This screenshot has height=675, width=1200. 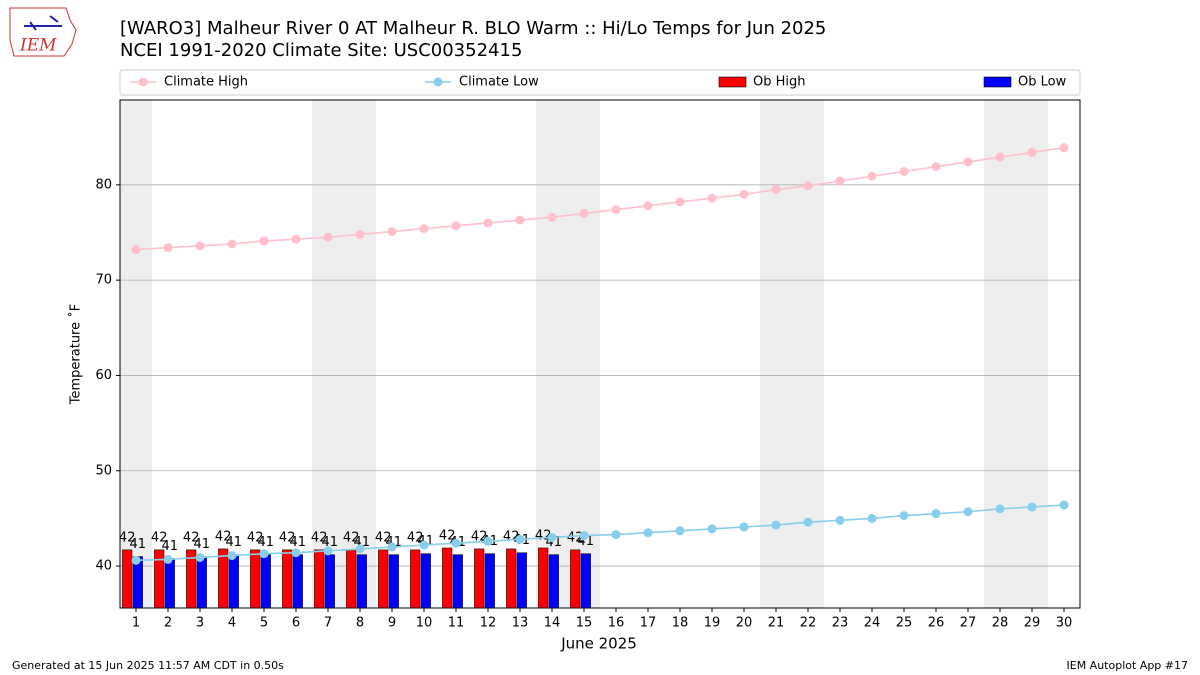 I want to click on x-tick-label: 2, so click(x=168, y=623).